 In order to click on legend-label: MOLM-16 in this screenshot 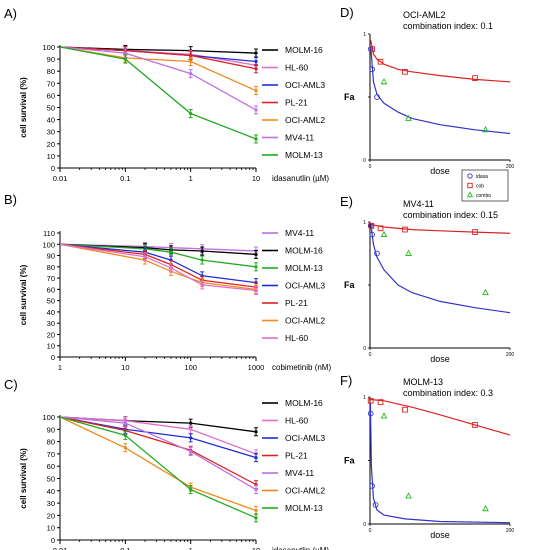, I will do `click(304, 403)`.